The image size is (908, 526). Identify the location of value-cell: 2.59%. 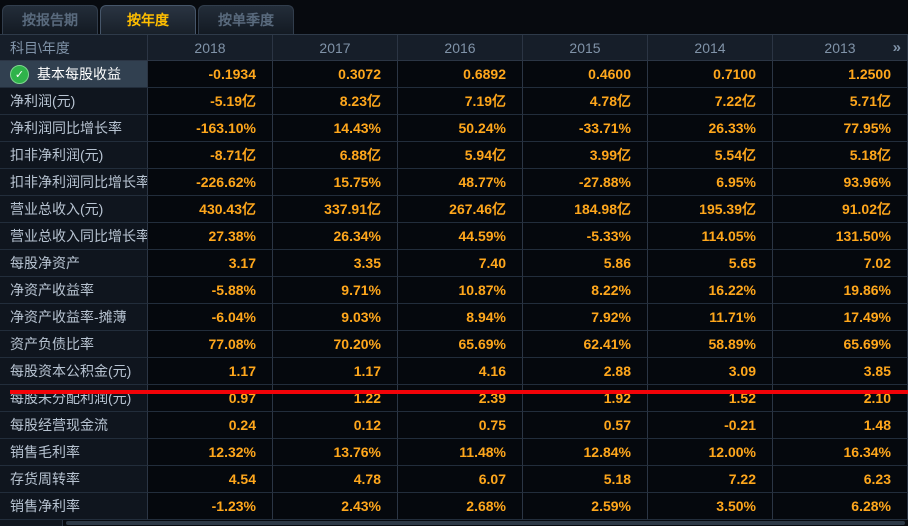
(585, 506).